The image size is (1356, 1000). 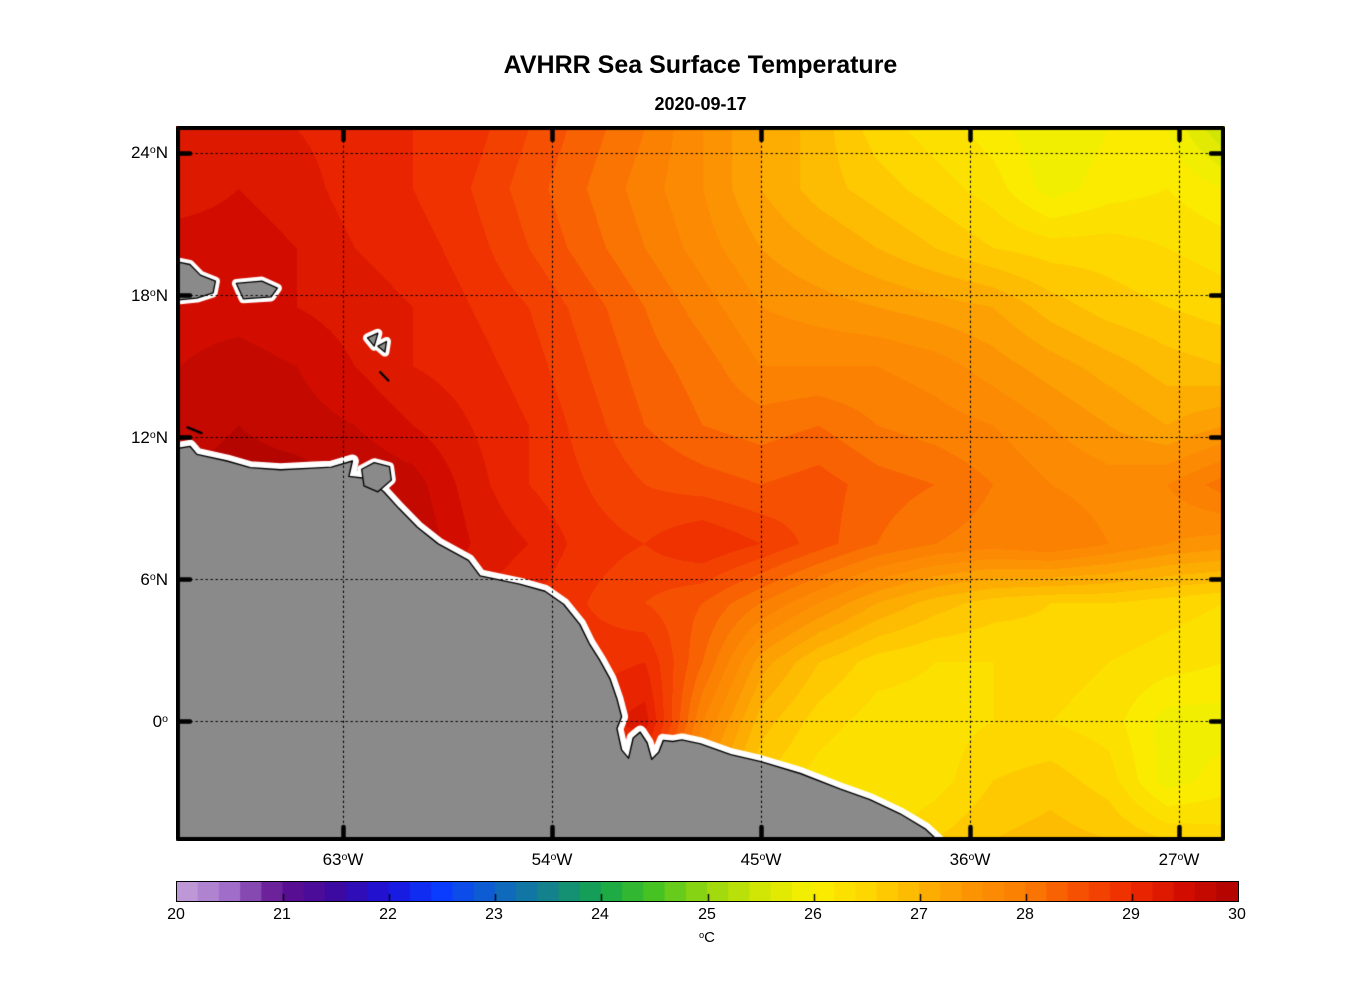 I want to click on lat-tick-label-18n: 18oN, so click(x=149, y=295).